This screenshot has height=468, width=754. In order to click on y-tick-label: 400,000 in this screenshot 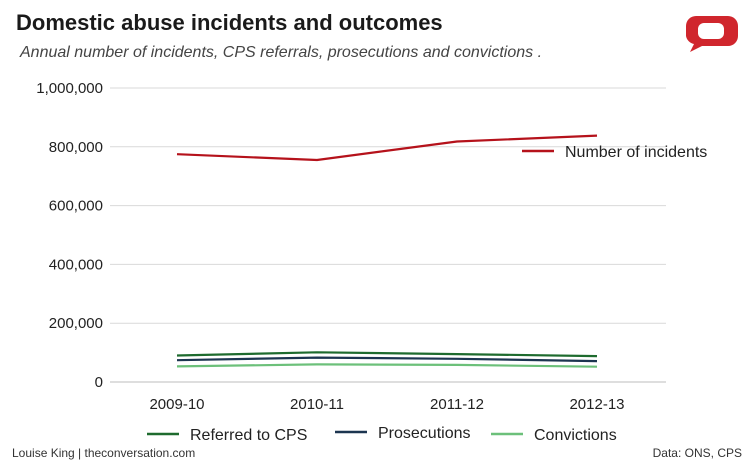, I will do `click(76, 264)`.